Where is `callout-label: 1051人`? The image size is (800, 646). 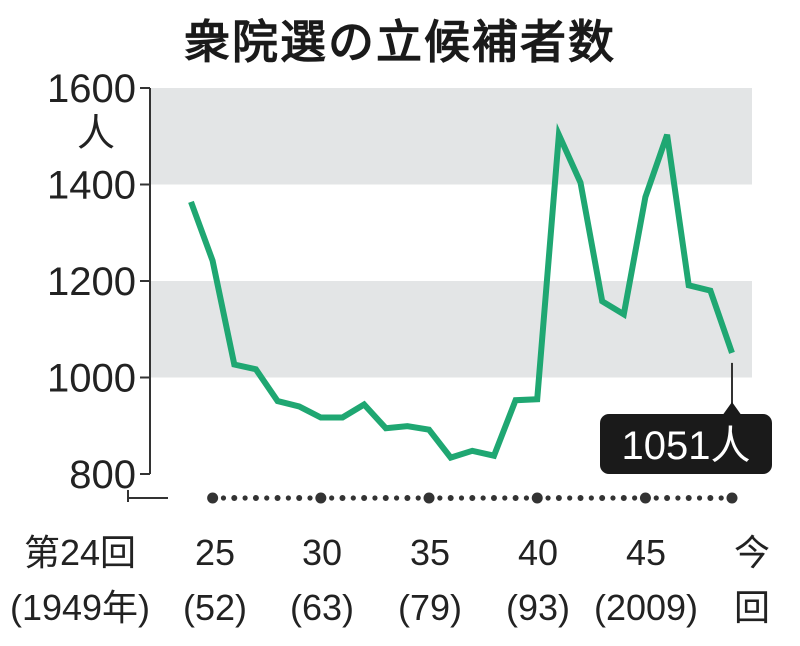 callout-label: 1051人 is located at coordinates (686, 446).